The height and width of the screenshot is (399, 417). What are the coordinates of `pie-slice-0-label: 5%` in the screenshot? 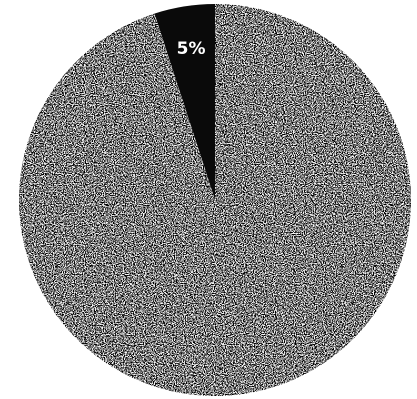 It's located at (191, 49).